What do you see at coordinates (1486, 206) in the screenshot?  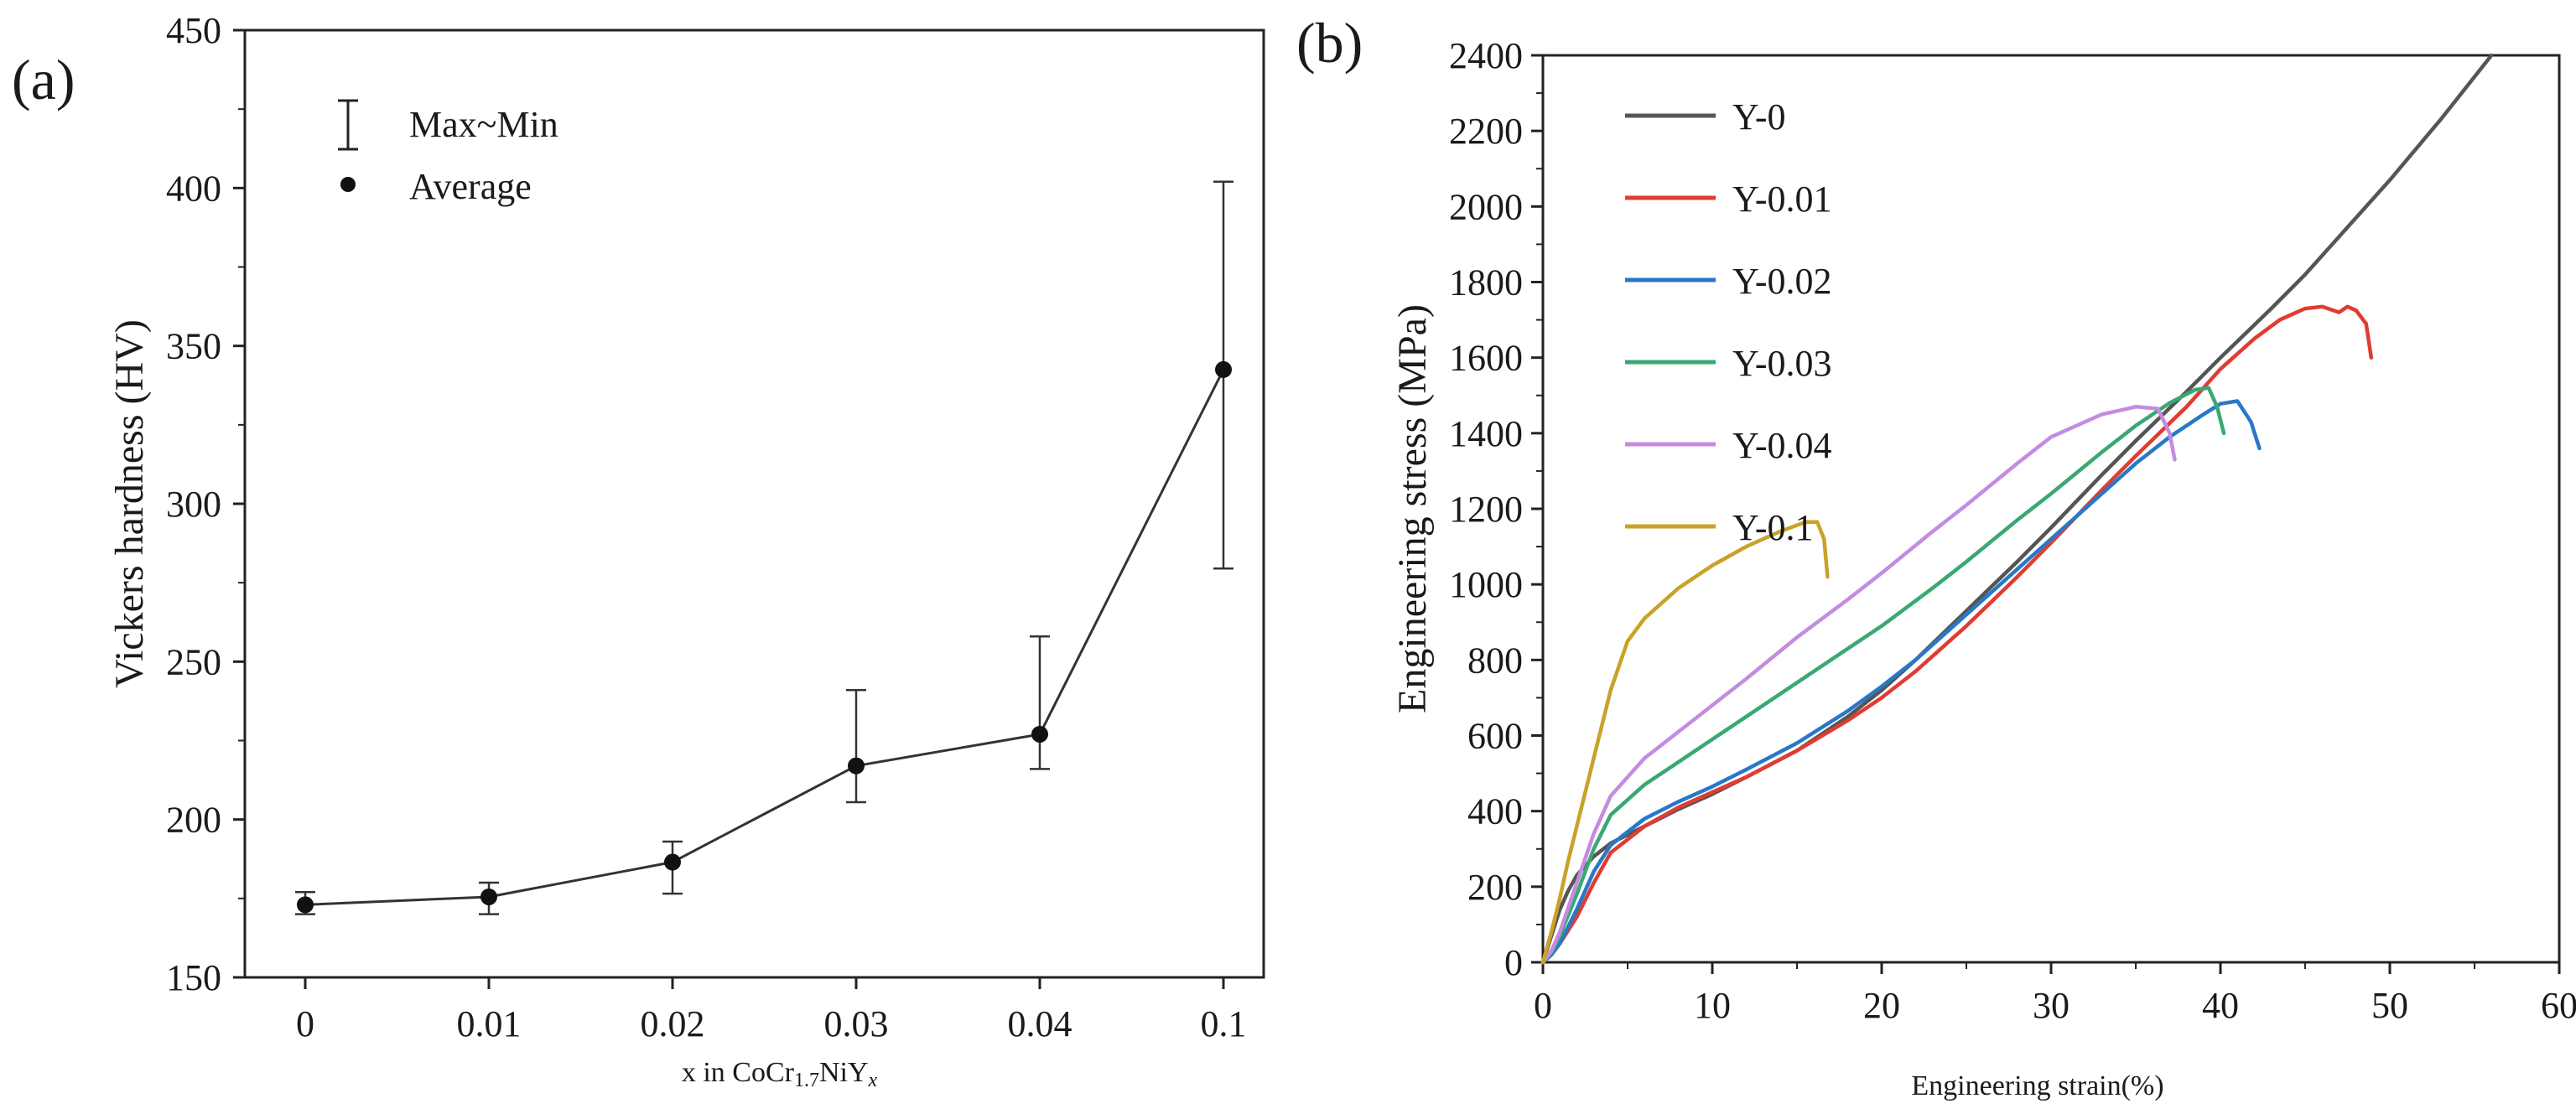 I see `y-tick-label: 2000` at bounding box center [1486, 206].